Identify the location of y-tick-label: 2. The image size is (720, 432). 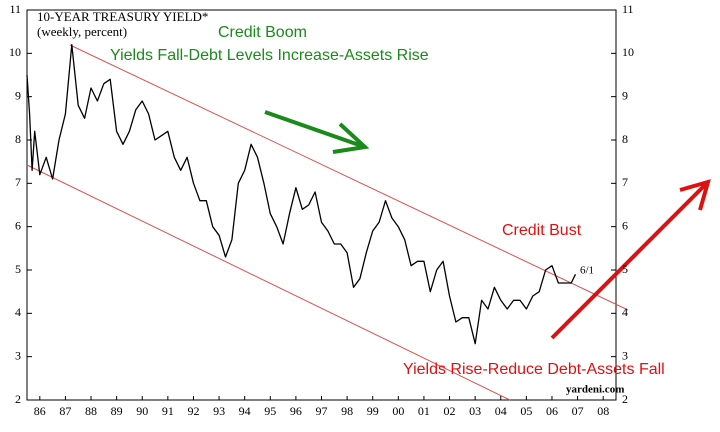
(18, 399).